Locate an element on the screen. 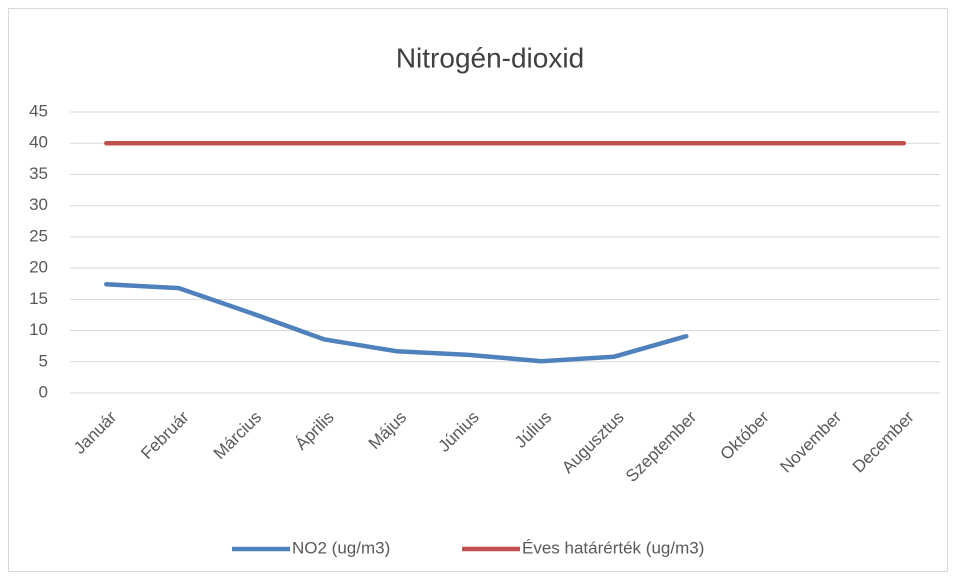 The height and width of the screenshot is (581, 957). y-tick-label: 25 is located at coordinates (38, 235).